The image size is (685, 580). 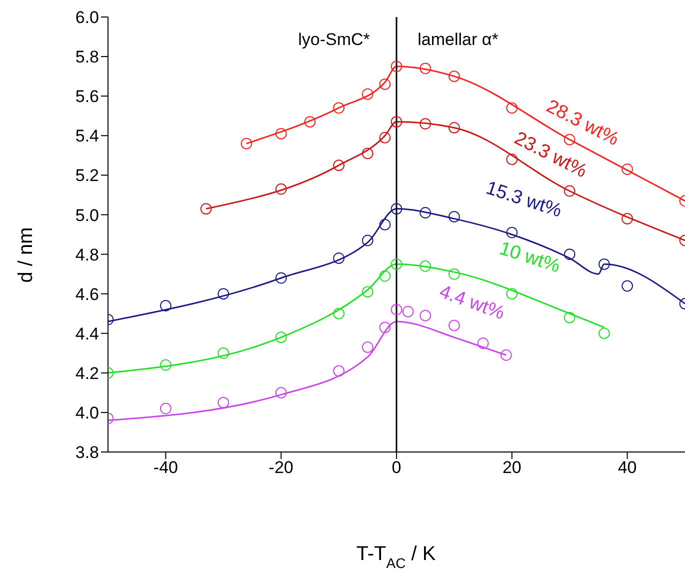 What do you see at coordinates (529, 258) in the screenshot?
I see `text: 10 wt%` at bounding box center [529, 258].